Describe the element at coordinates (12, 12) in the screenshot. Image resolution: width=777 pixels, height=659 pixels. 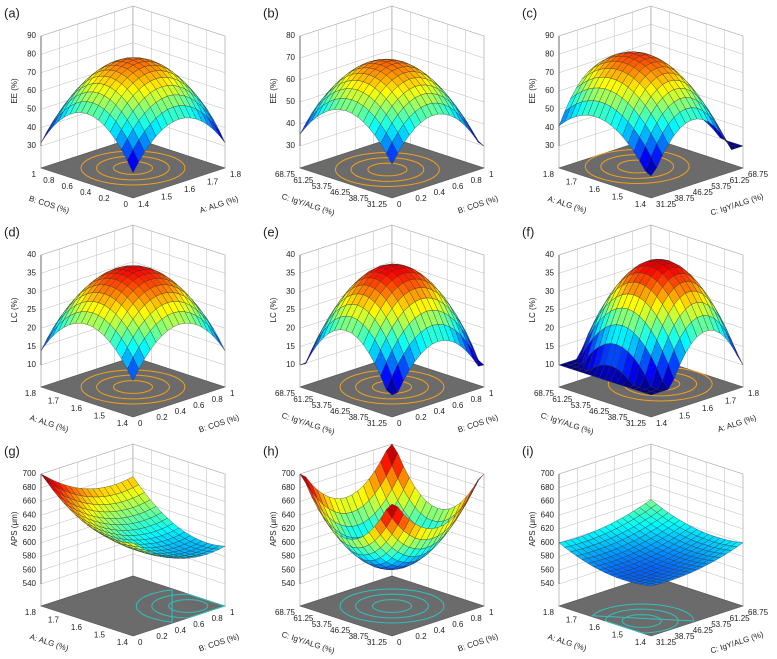
I see `panel-label: (a)` at that location.